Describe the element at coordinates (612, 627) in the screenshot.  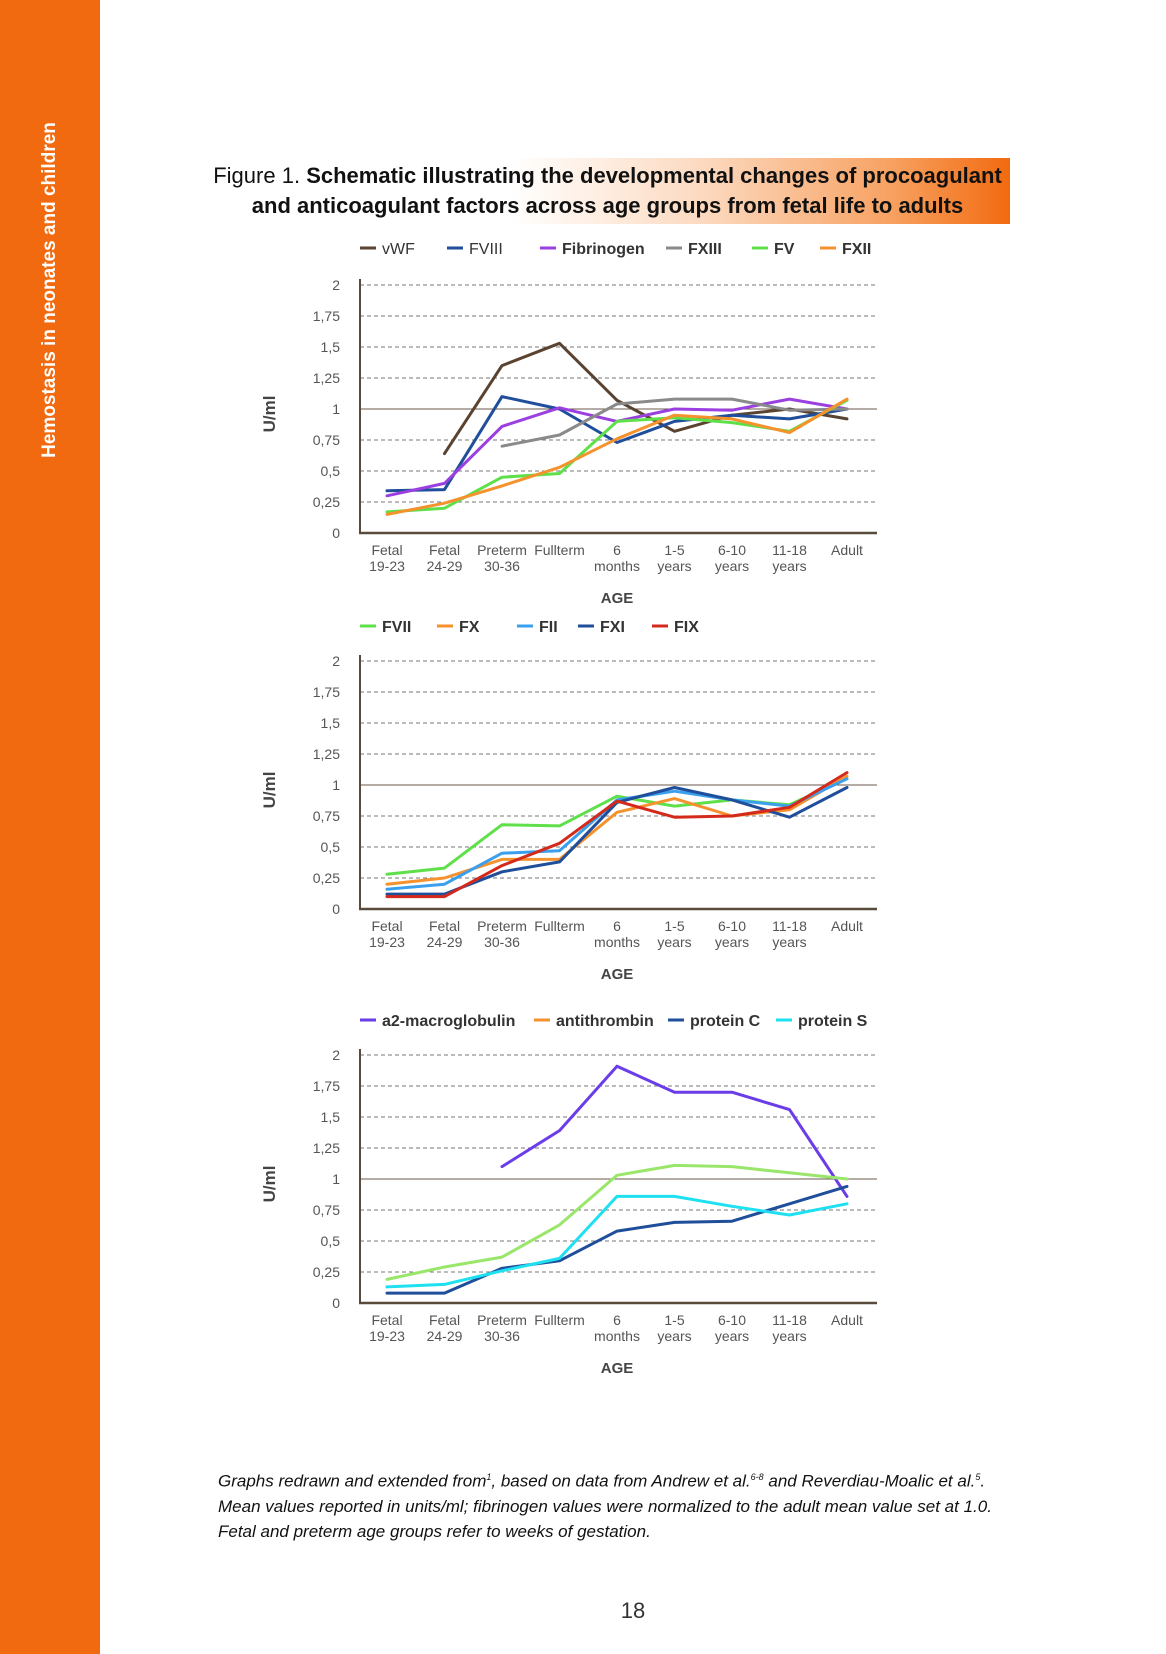
I see `legend-label: FXI` at that location.